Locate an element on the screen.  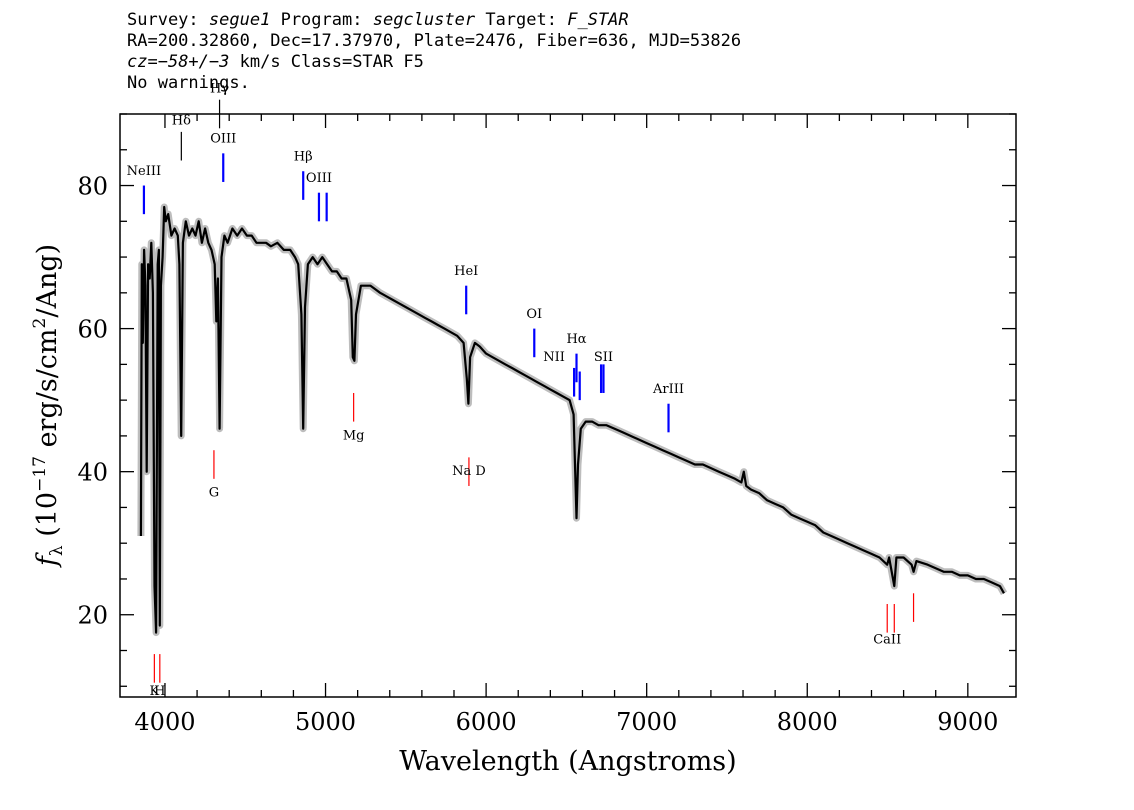
x-tick-label: 7000 is located at coordinates (646, 722).